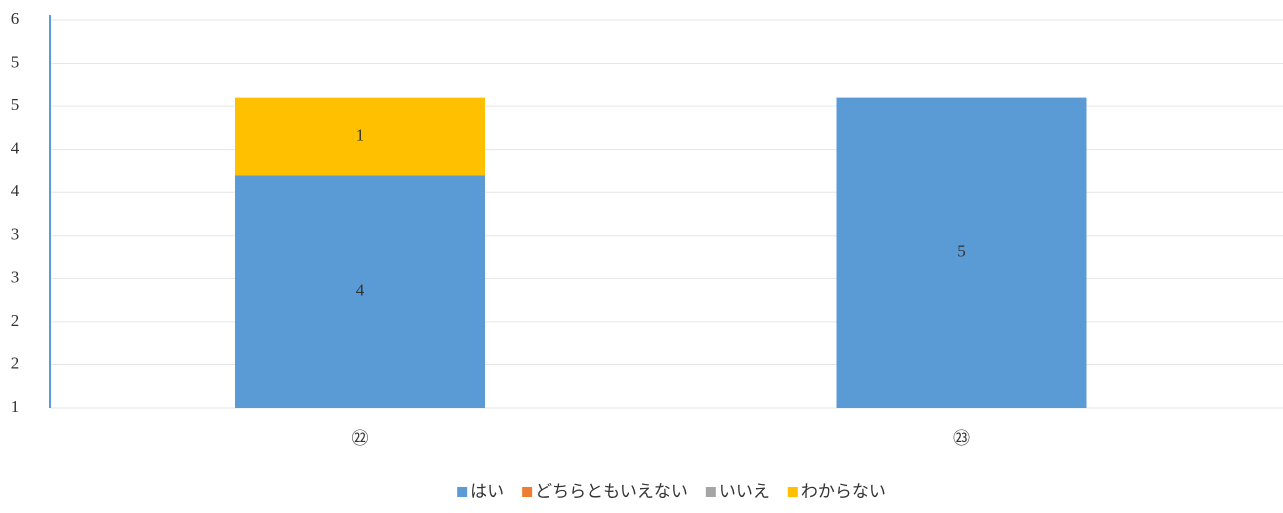 The width and height of the screenshot is (1283, 513). I want to click on legend-label: はい, so click(487, 491).